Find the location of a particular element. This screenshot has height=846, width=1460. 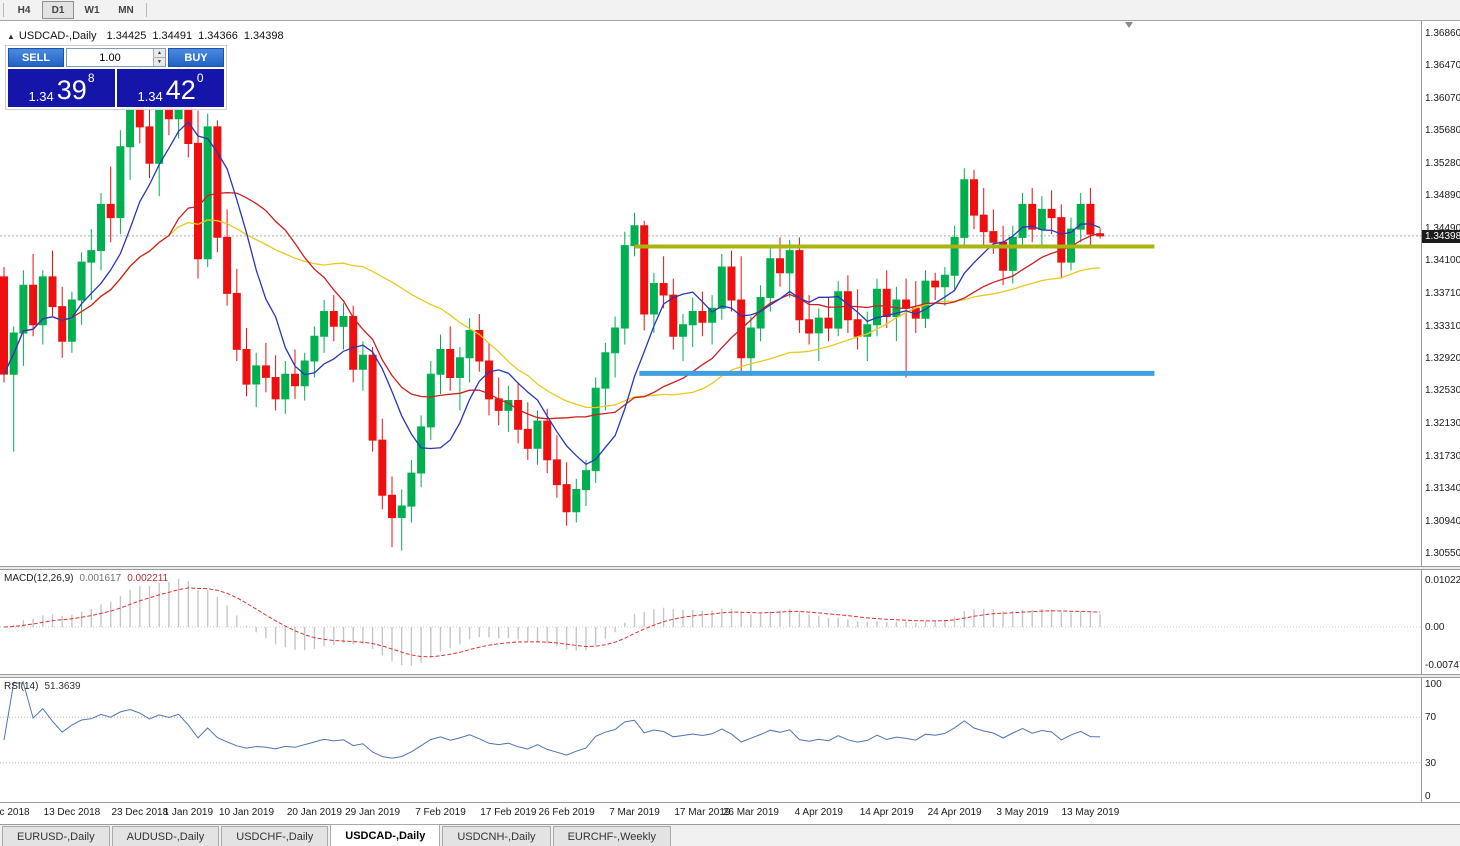

time-tick-label: 17 Feb 2019 is located at coordinates (508, 812).